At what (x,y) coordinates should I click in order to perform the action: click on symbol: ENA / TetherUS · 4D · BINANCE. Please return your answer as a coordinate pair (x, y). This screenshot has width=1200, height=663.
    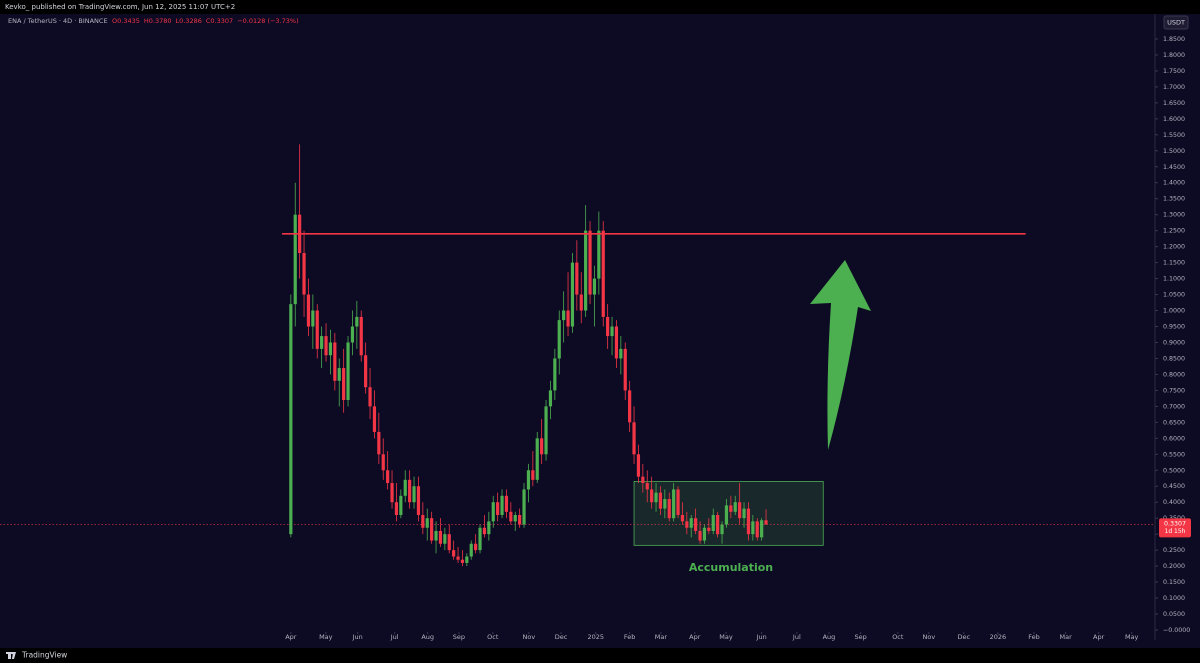
    Looking at the image, I should click on (58, 21).